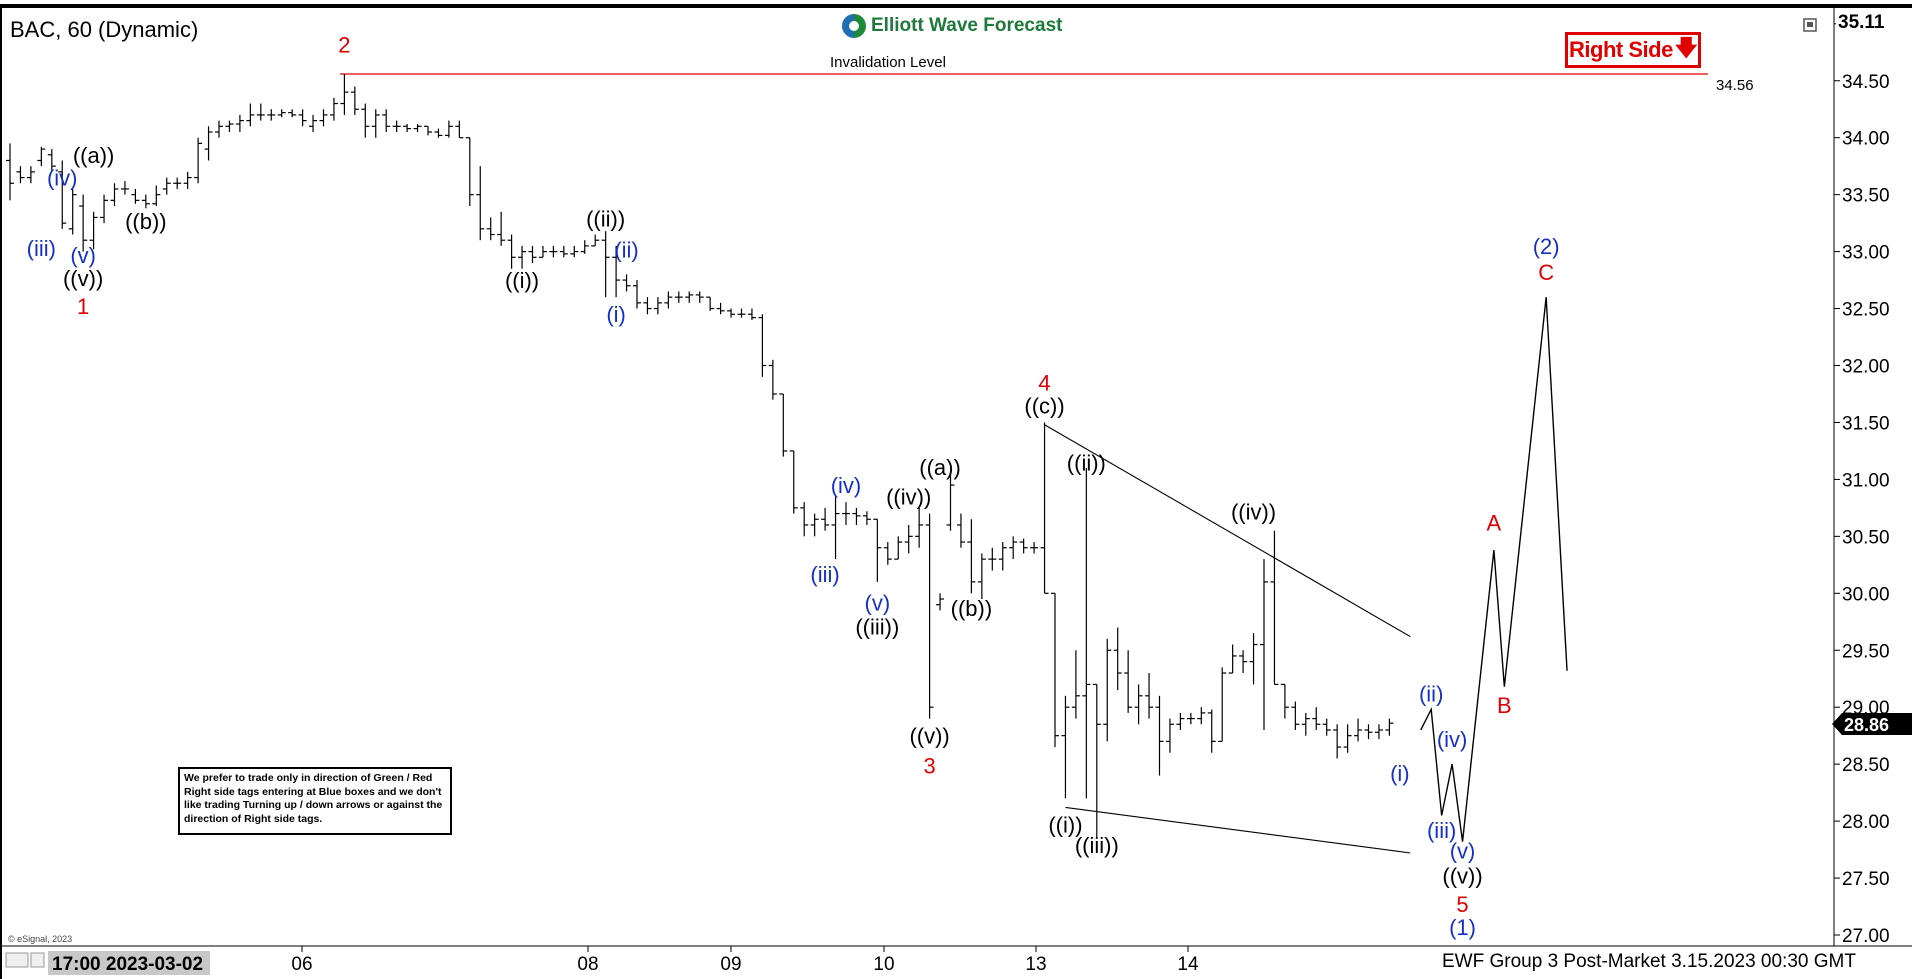 Image resolution: width=1912 pixels, height=979 pixels. What do you see at coordinates (1866, 537) in the screenshot?
I see `y-tick-label: 30.50` at bounding box center [1866, 537].